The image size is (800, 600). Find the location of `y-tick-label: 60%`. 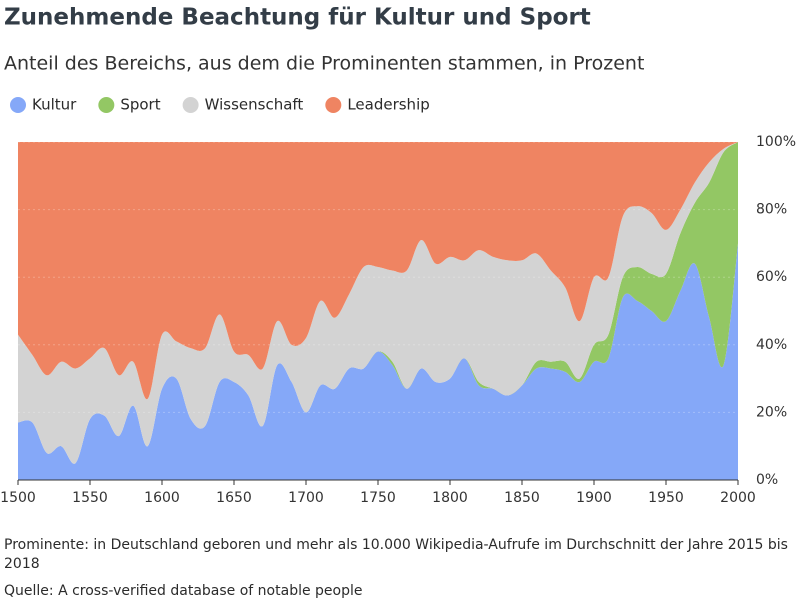

y-tick-label: 60% is located at coordinates (771, 277).